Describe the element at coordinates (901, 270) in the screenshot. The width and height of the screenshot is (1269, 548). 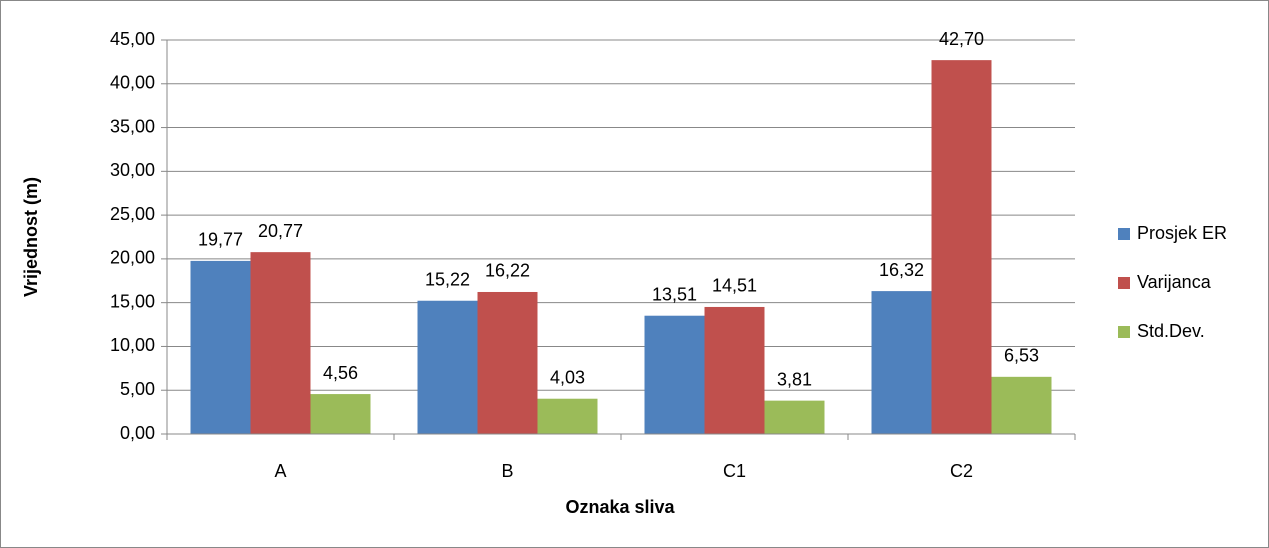
I see `value-label: 16,32` at that location.